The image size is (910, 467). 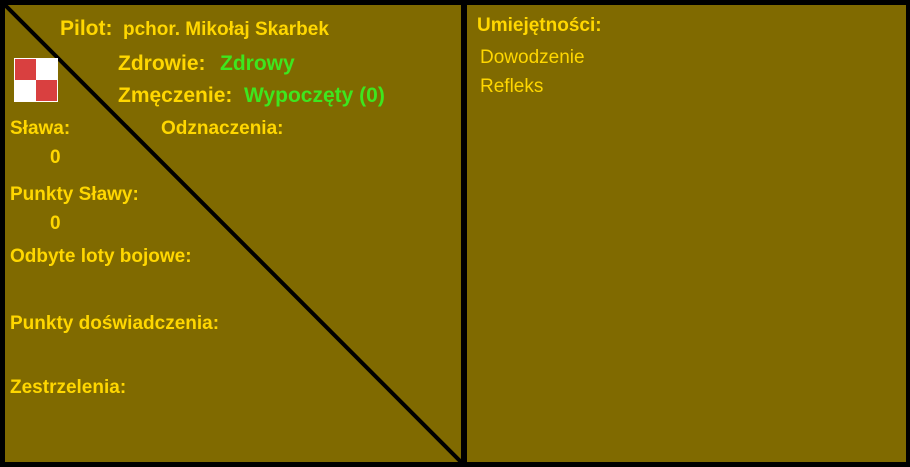 I want to click on fame-points-value: 0, so click(x=55, y=223).